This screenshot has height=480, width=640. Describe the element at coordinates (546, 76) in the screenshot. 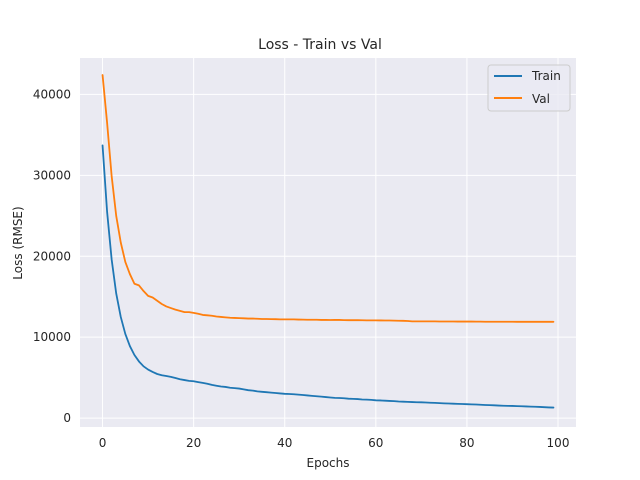

I see `legend-label-train: Train` at that location.